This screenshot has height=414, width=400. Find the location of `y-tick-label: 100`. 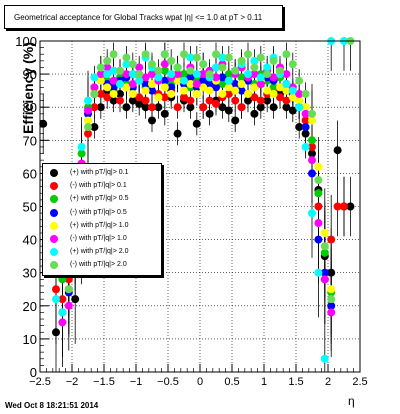

y-tick-label: 100 is located at coordinates (26, 41).